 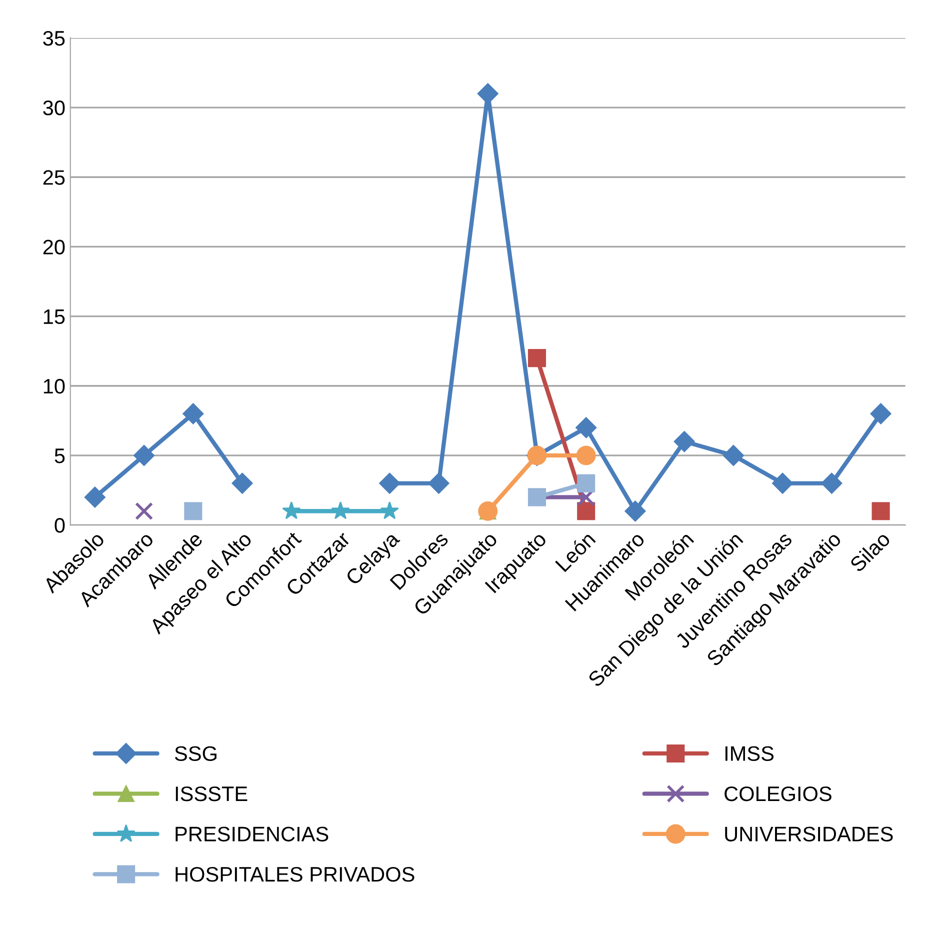 I want to click on legend-label: PRESIDENCIAS, so click(x=252, y=834).